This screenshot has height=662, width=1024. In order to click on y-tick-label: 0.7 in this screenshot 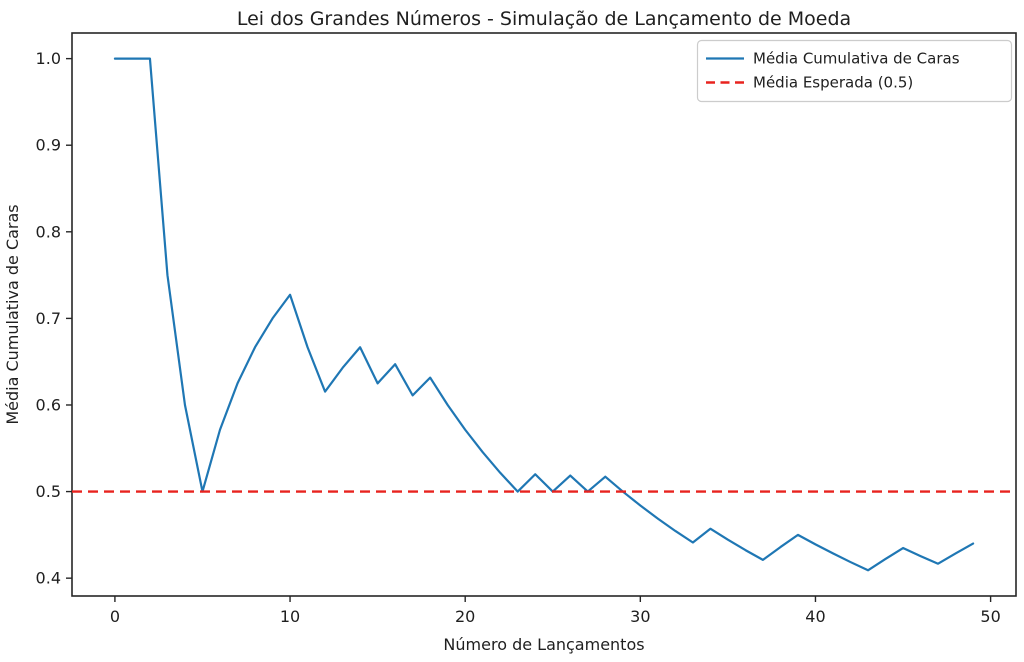, I will do `click(48, 318)`.